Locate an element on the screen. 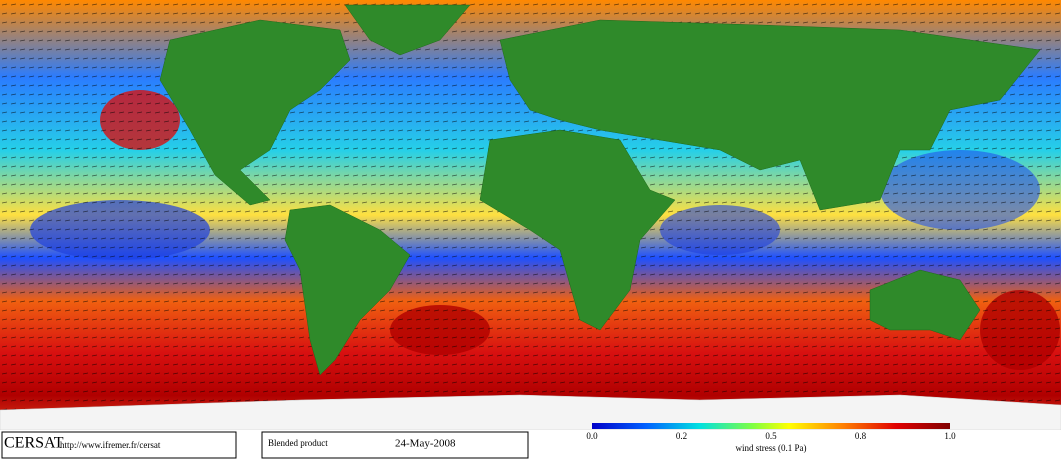  info-box is located at coordinates (119, 445).